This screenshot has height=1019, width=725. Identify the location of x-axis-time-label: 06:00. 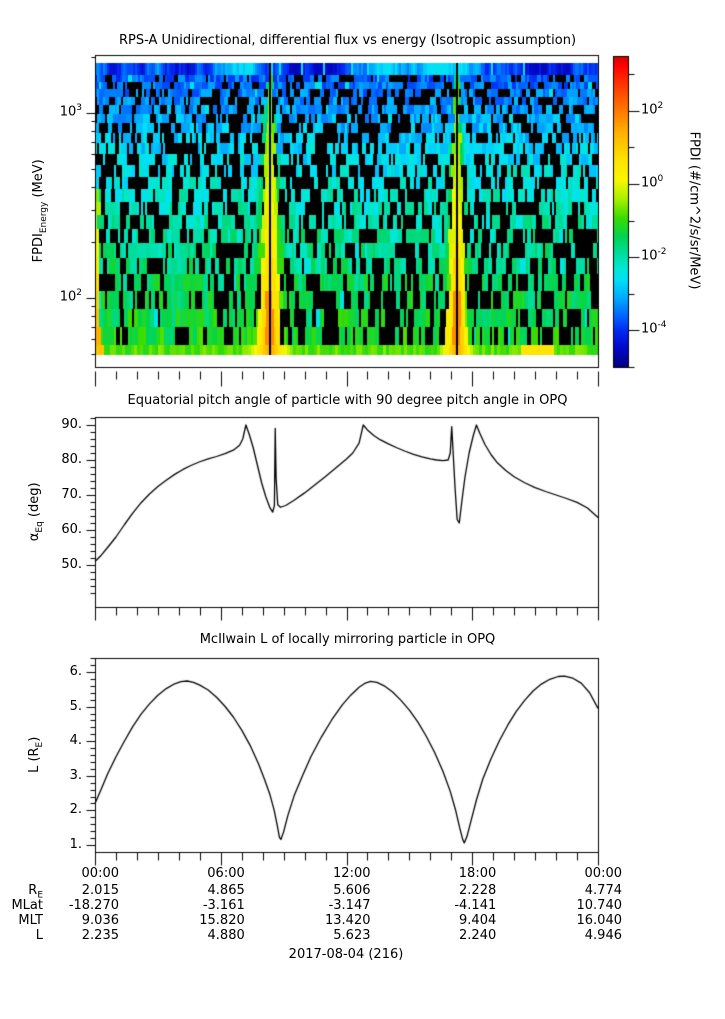
(226, 873).